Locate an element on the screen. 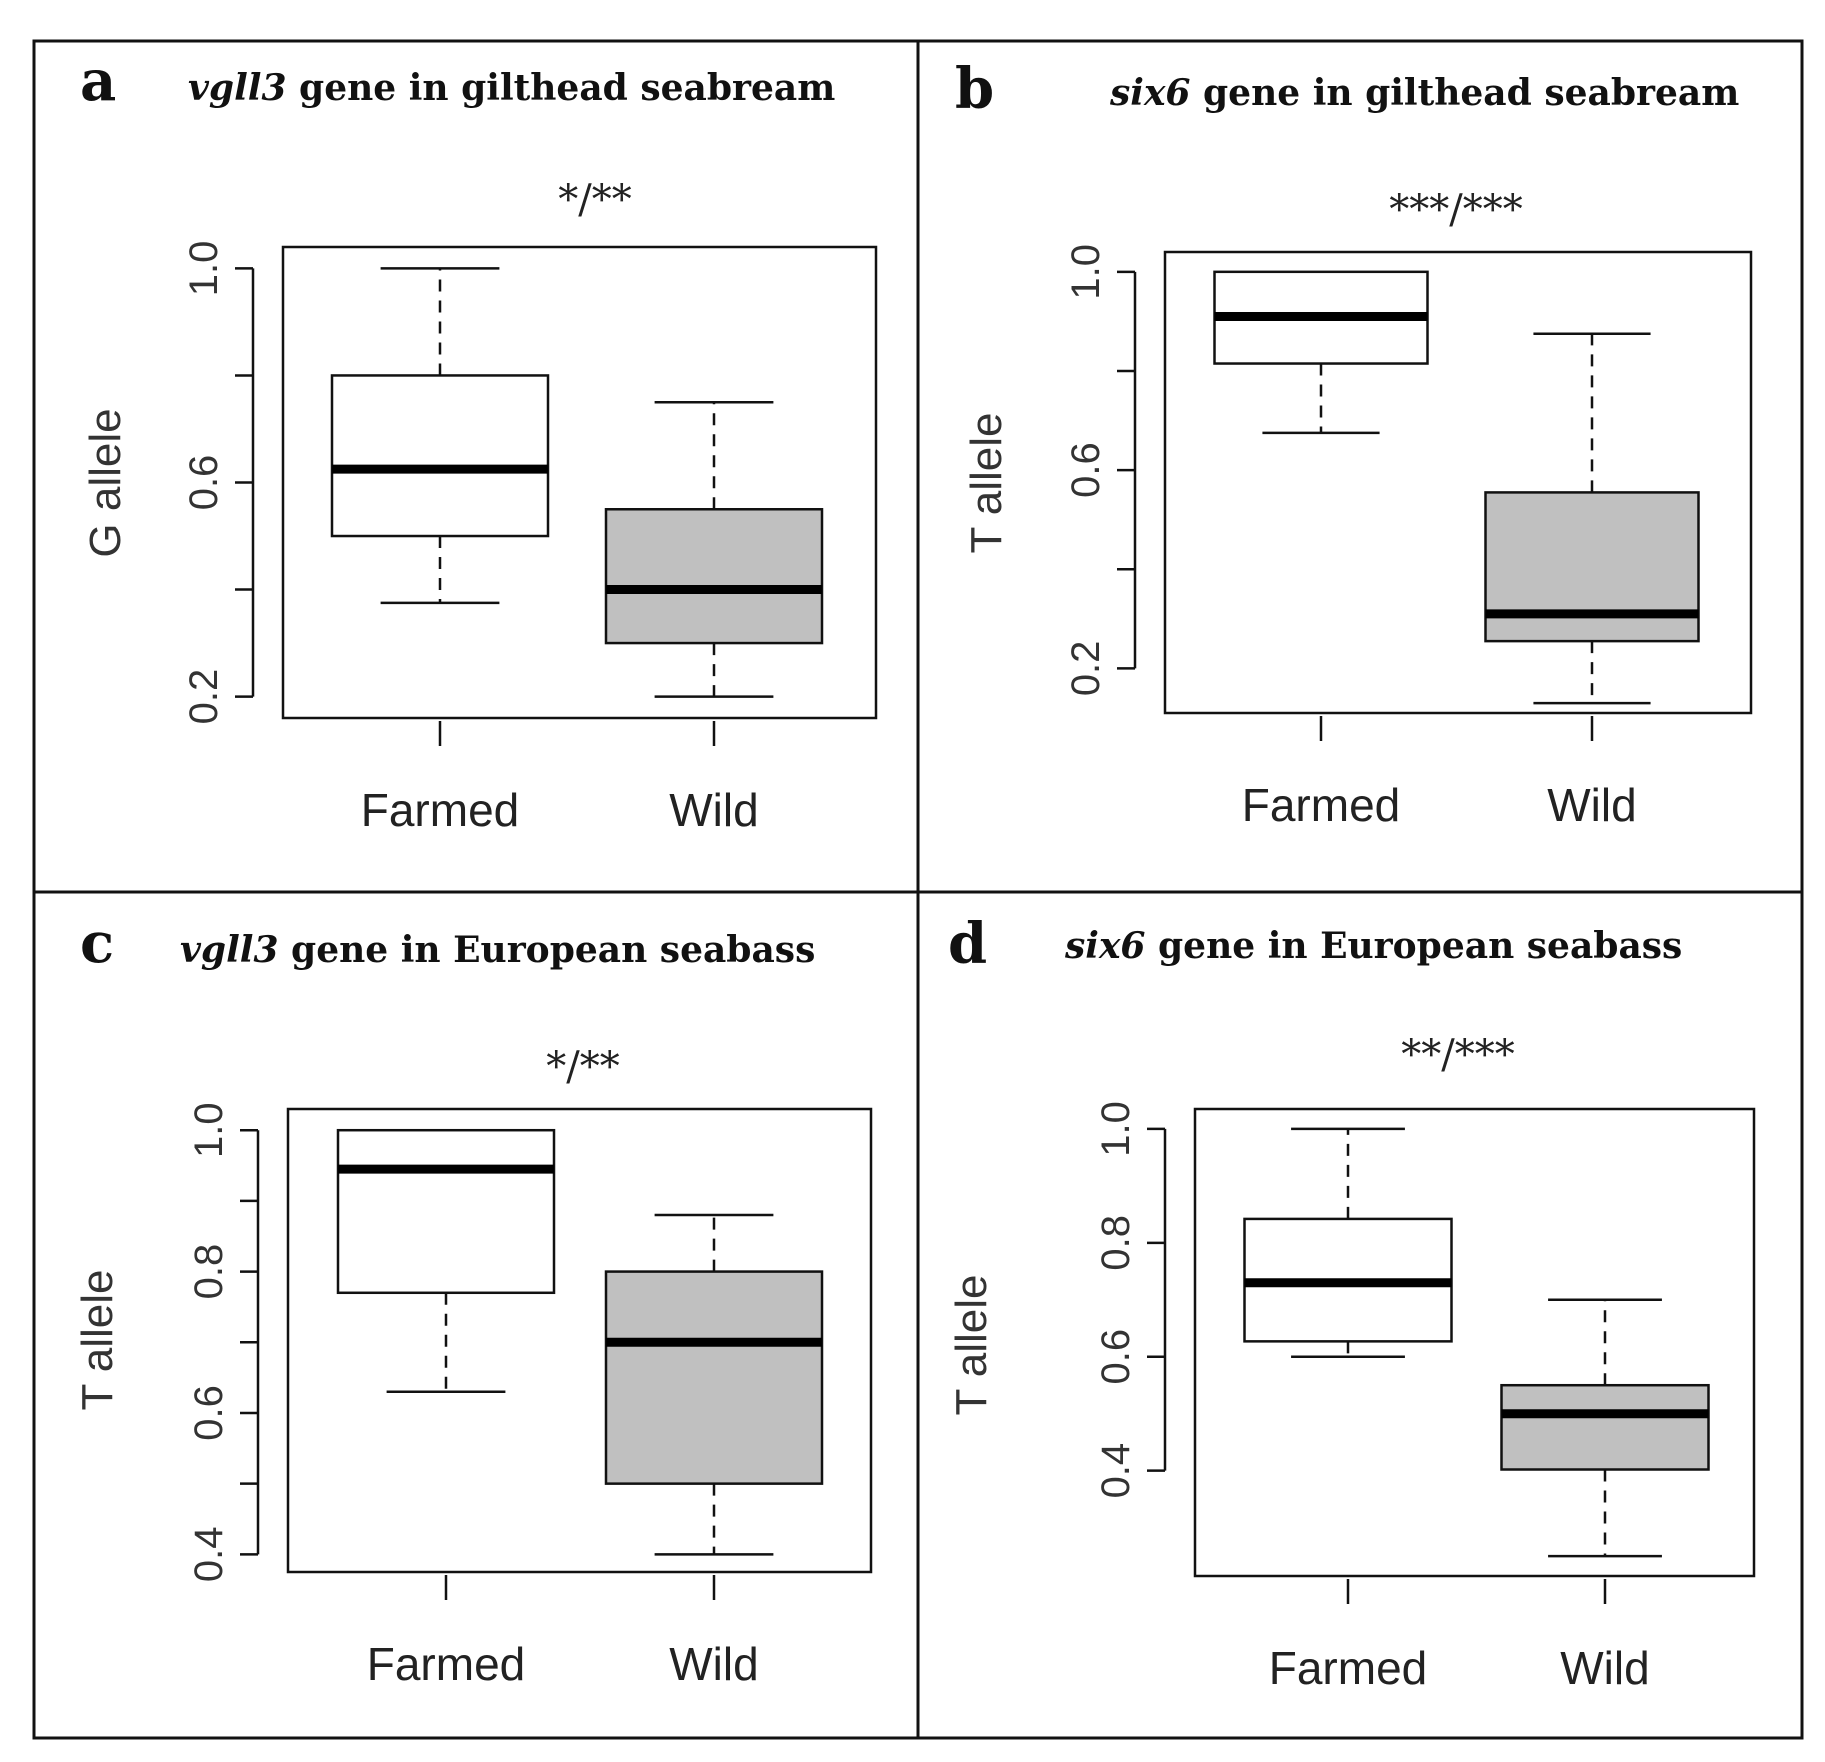  panel-letter: a is located at coordinates (98, 81).